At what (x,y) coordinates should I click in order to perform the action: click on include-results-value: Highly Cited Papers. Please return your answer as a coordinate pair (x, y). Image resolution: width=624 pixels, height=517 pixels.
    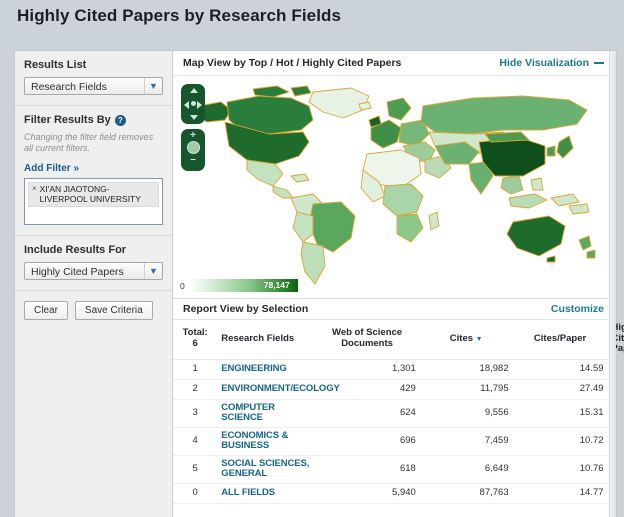
    Looking at the image, I should click on (77, 271).